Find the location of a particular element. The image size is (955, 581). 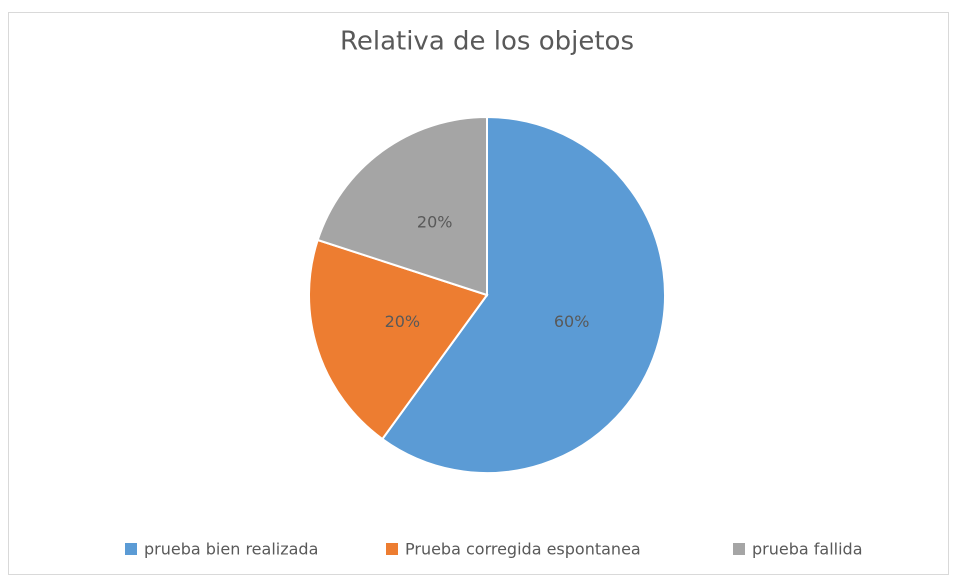

data-label: 60% is located at coordinates (572, 321).